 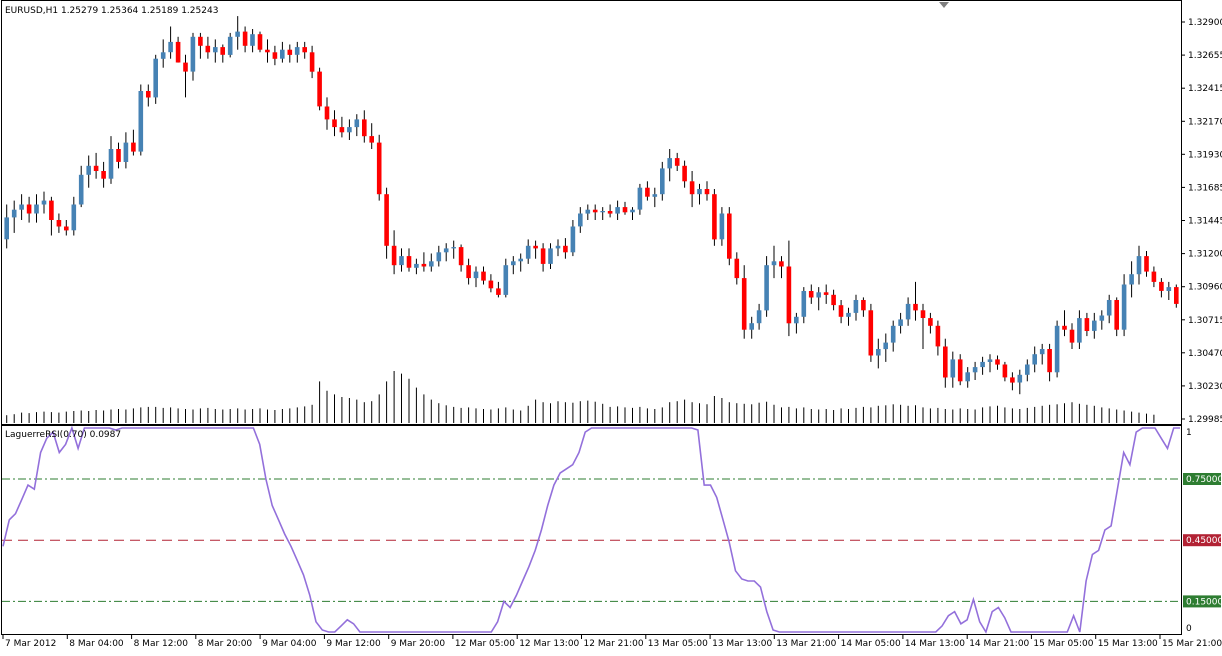 I want to click on price-tick-label: 1.32170, so click(x=1205, y=122).